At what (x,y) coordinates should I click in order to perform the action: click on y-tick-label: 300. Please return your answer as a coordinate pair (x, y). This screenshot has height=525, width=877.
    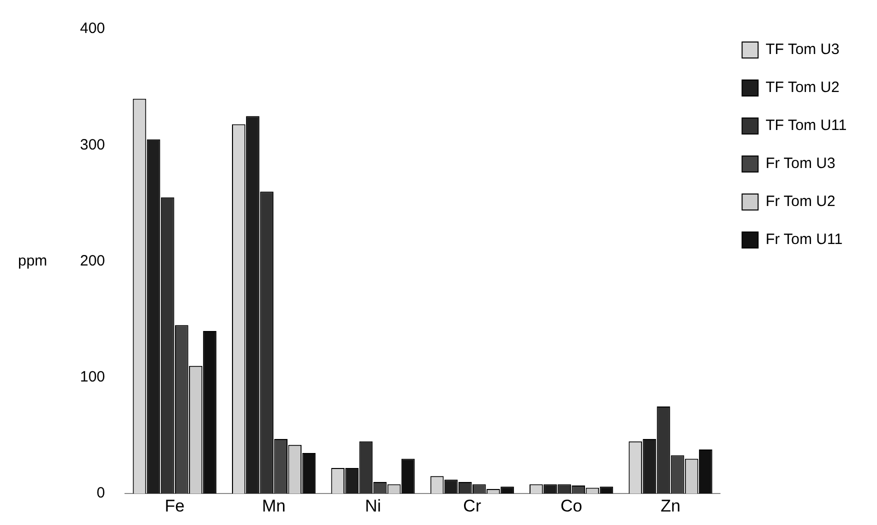
    Looking at the image, I should click on (93, 145).